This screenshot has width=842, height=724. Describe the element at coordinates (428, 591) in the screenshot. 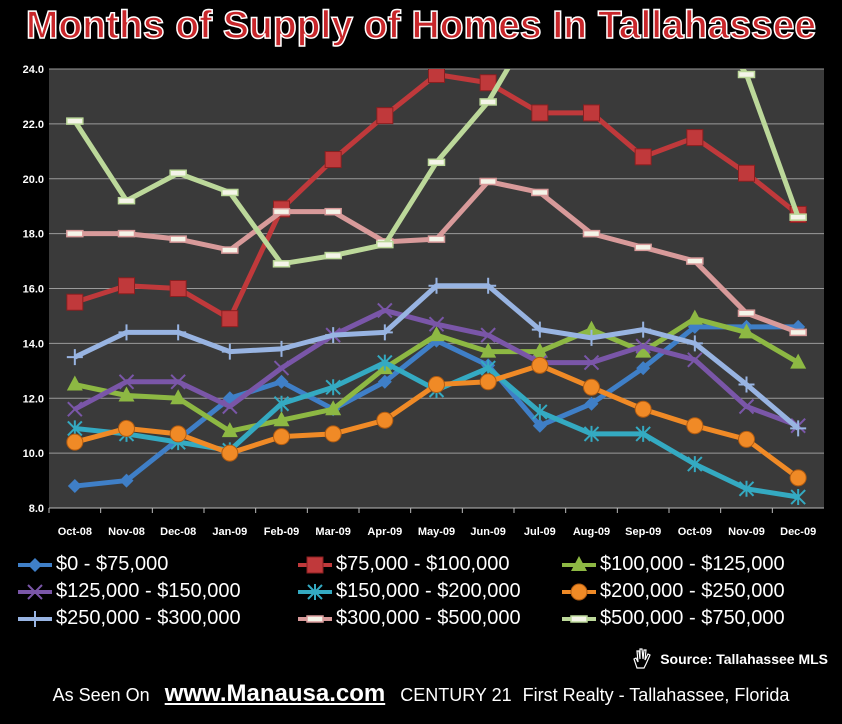

I see `legend-label: $150,000 - $200,000` at that location.